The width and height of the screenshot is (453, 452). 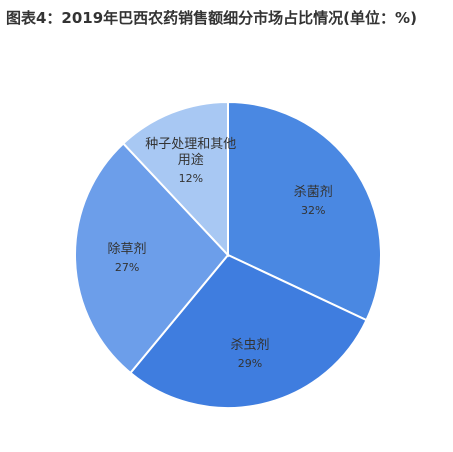 I want to click on category-label: 杀菌剂, so click(x=313, y=192).